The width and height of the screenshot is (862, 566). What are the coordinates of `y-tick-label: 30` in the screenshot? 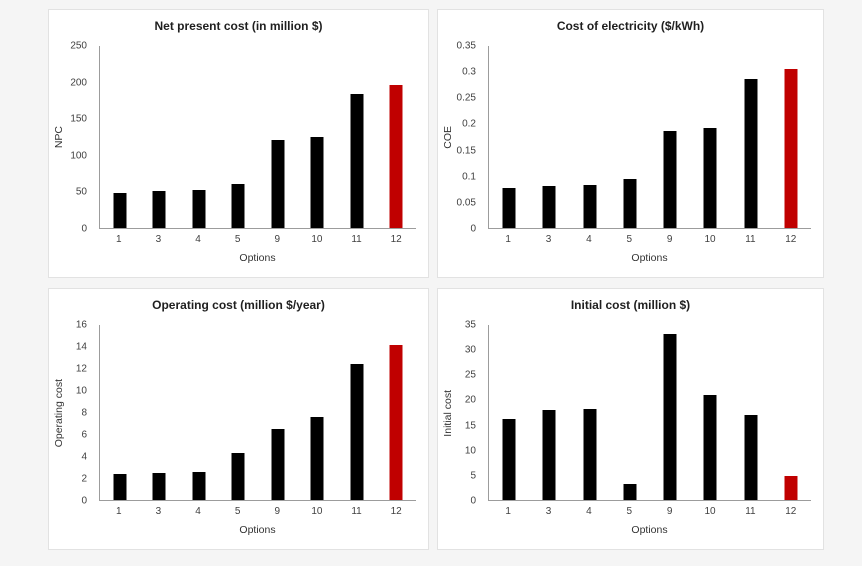 It's located at (470, 350).